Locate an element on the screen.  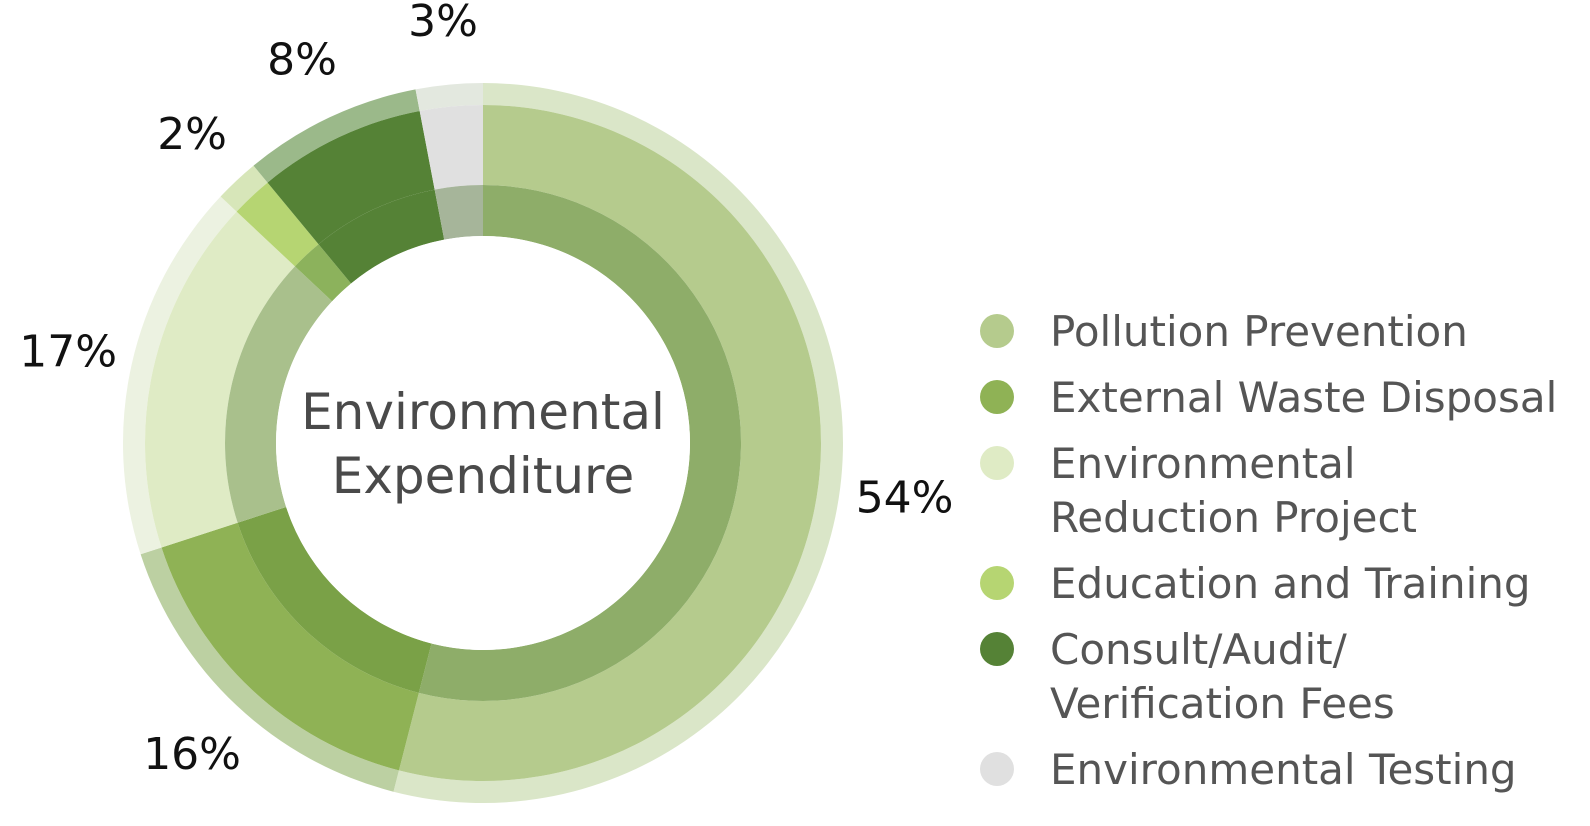
slice-consult-audit-verification-fees is located at coordinates (351, 177).